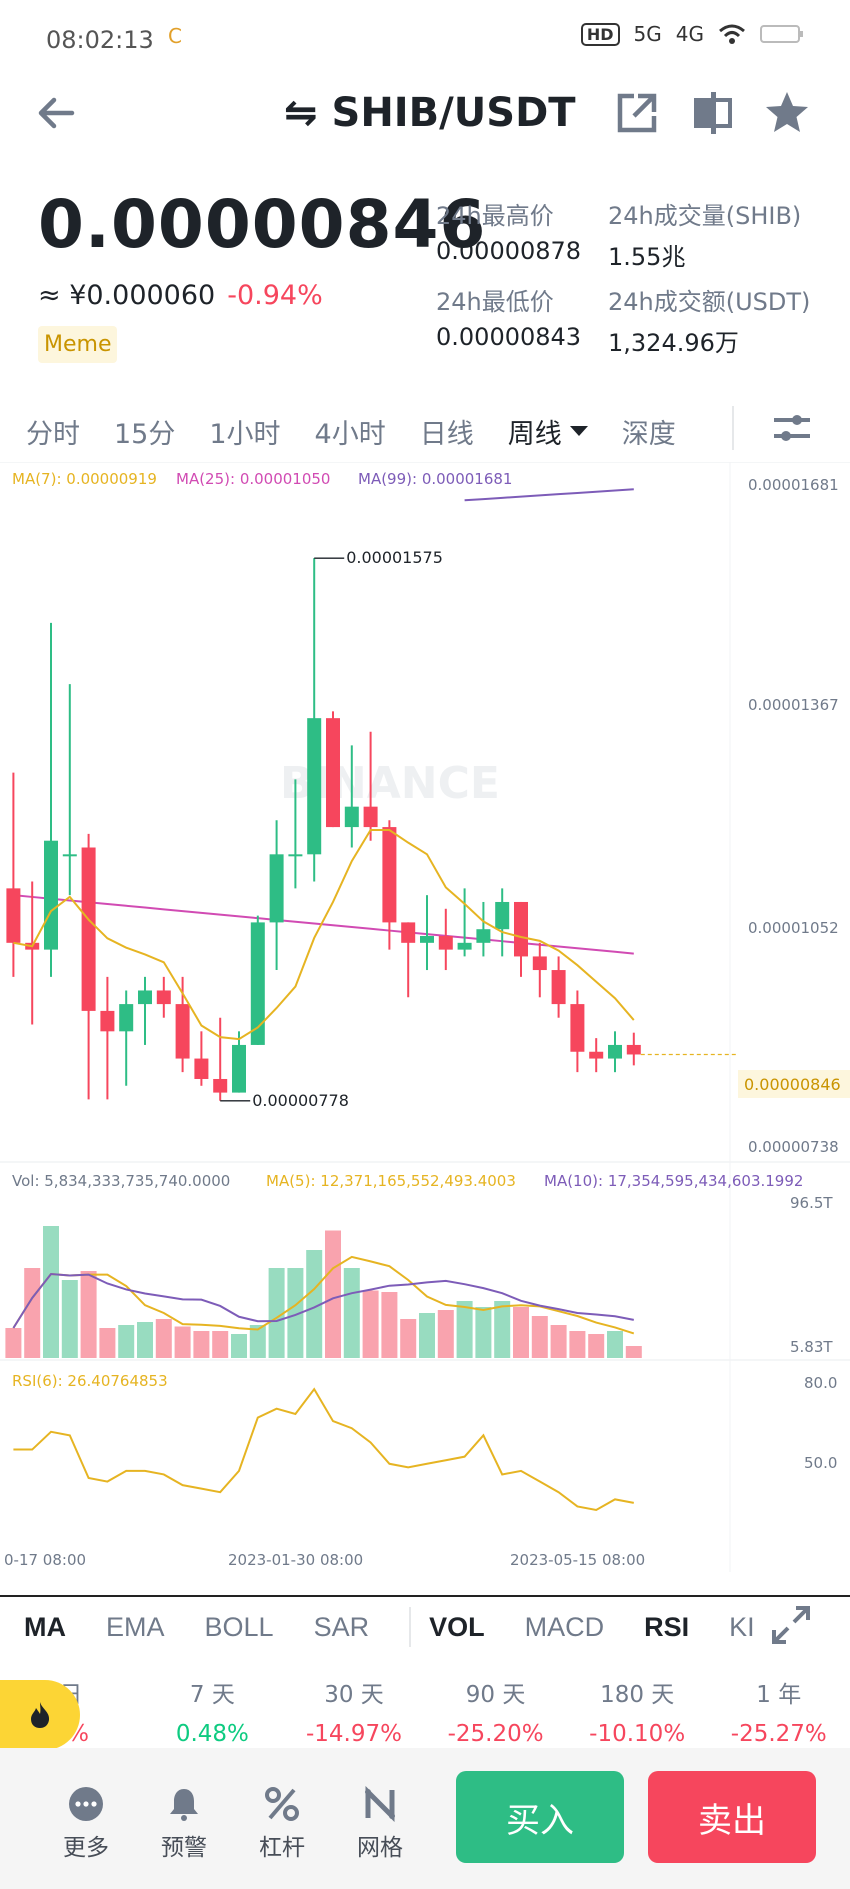 Image resolution: width=850 pixels, height=1889 pixels. Describe the element at coordinates (45, 1560) in the screenshot. I see `time-label: 0-17 08:00` at that location.